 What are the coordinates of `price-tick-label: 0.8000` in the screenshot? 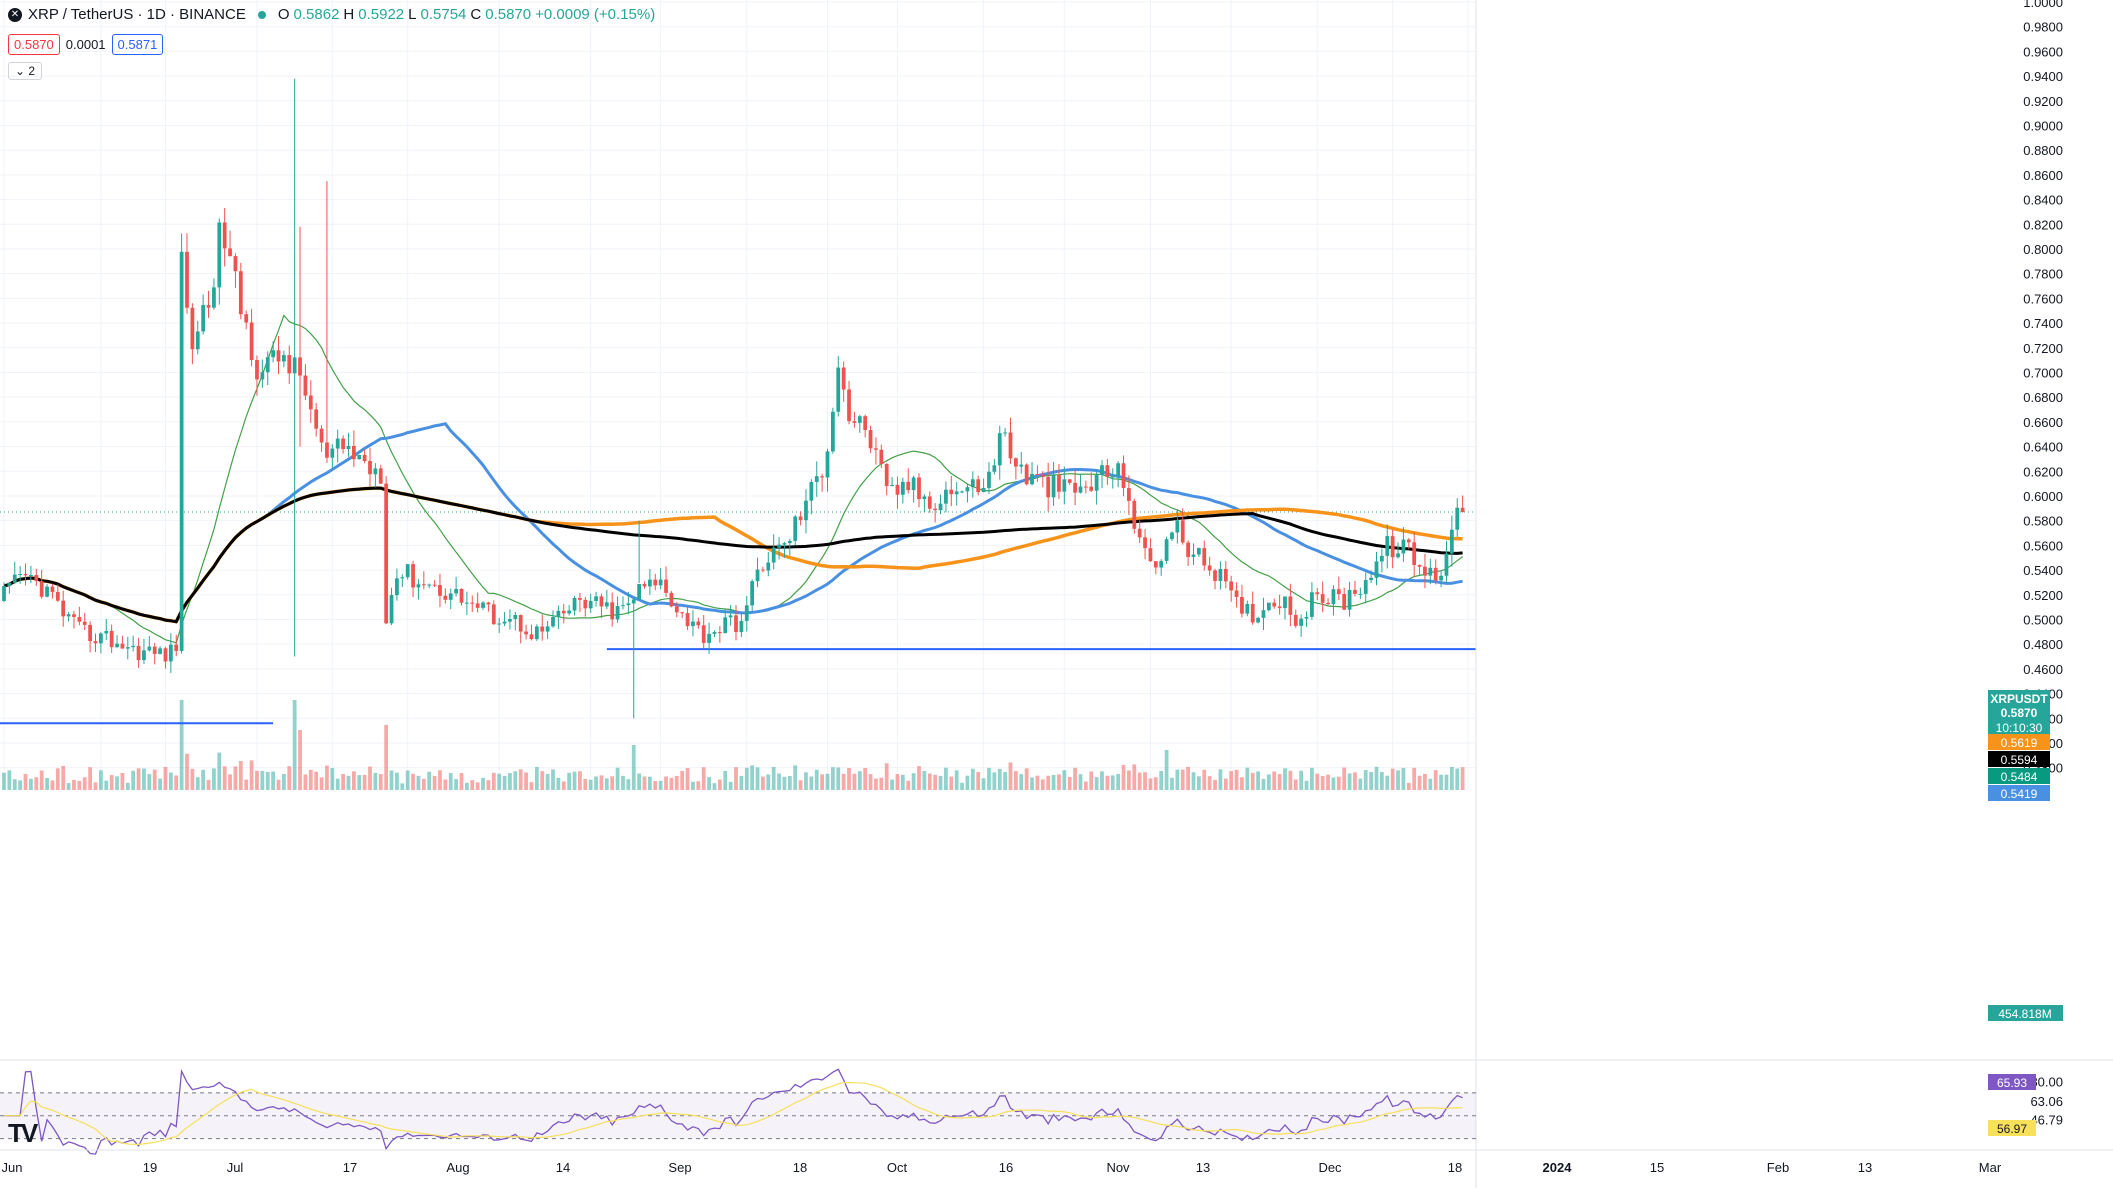 It's located at (2043, 249).